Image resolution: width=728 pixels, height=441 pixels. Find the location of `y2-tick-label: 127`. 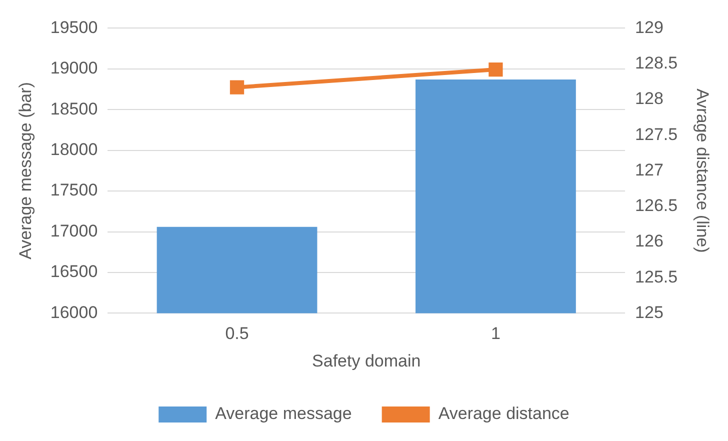

y2-tick-label: 127 is located at coordinates (649, 170).